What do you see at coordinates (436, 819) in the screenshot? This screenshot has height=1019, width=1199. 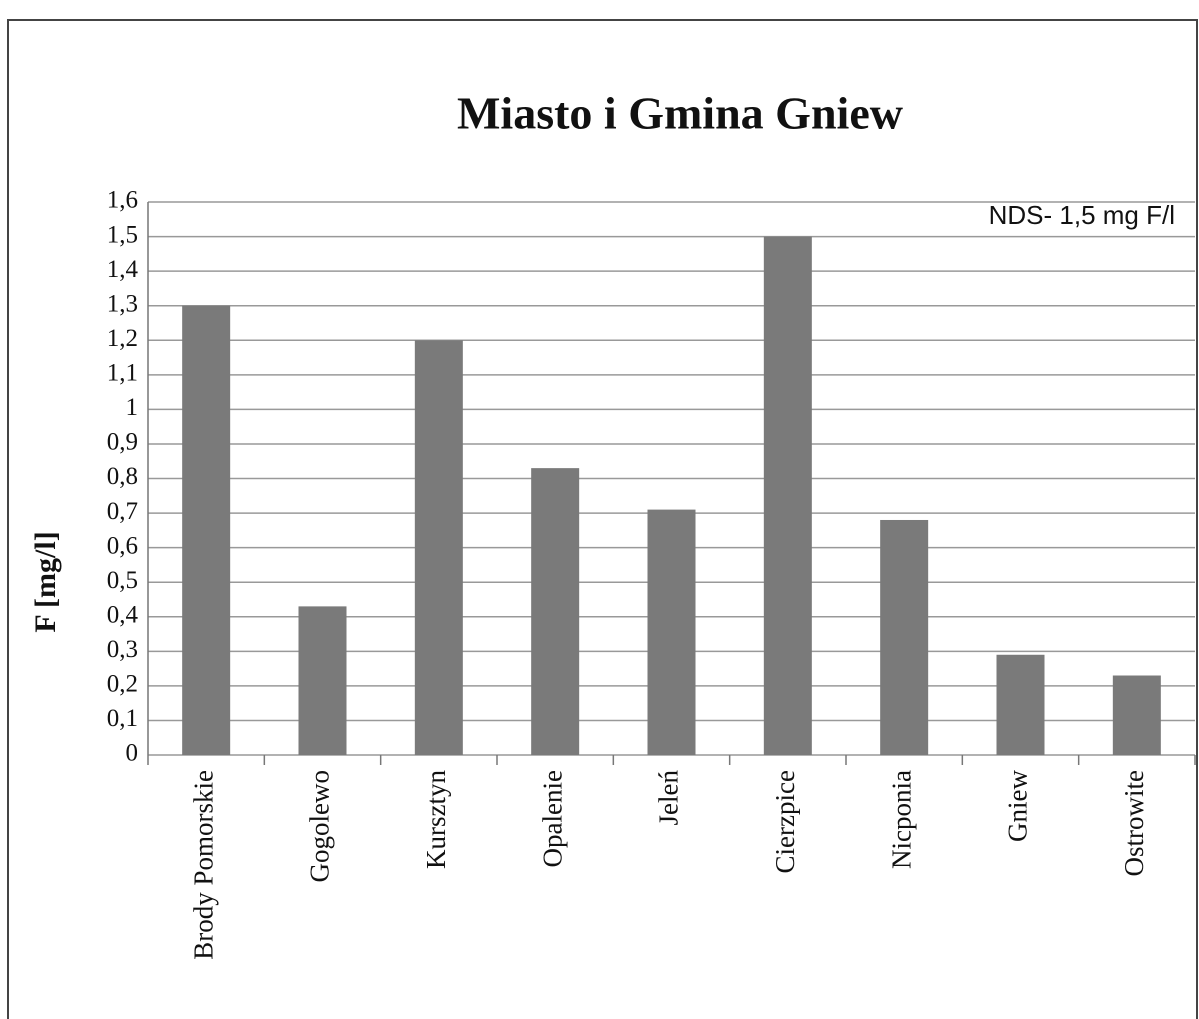 I see `x-tick-label: Kursztyn` at bounding box center [436, 819].